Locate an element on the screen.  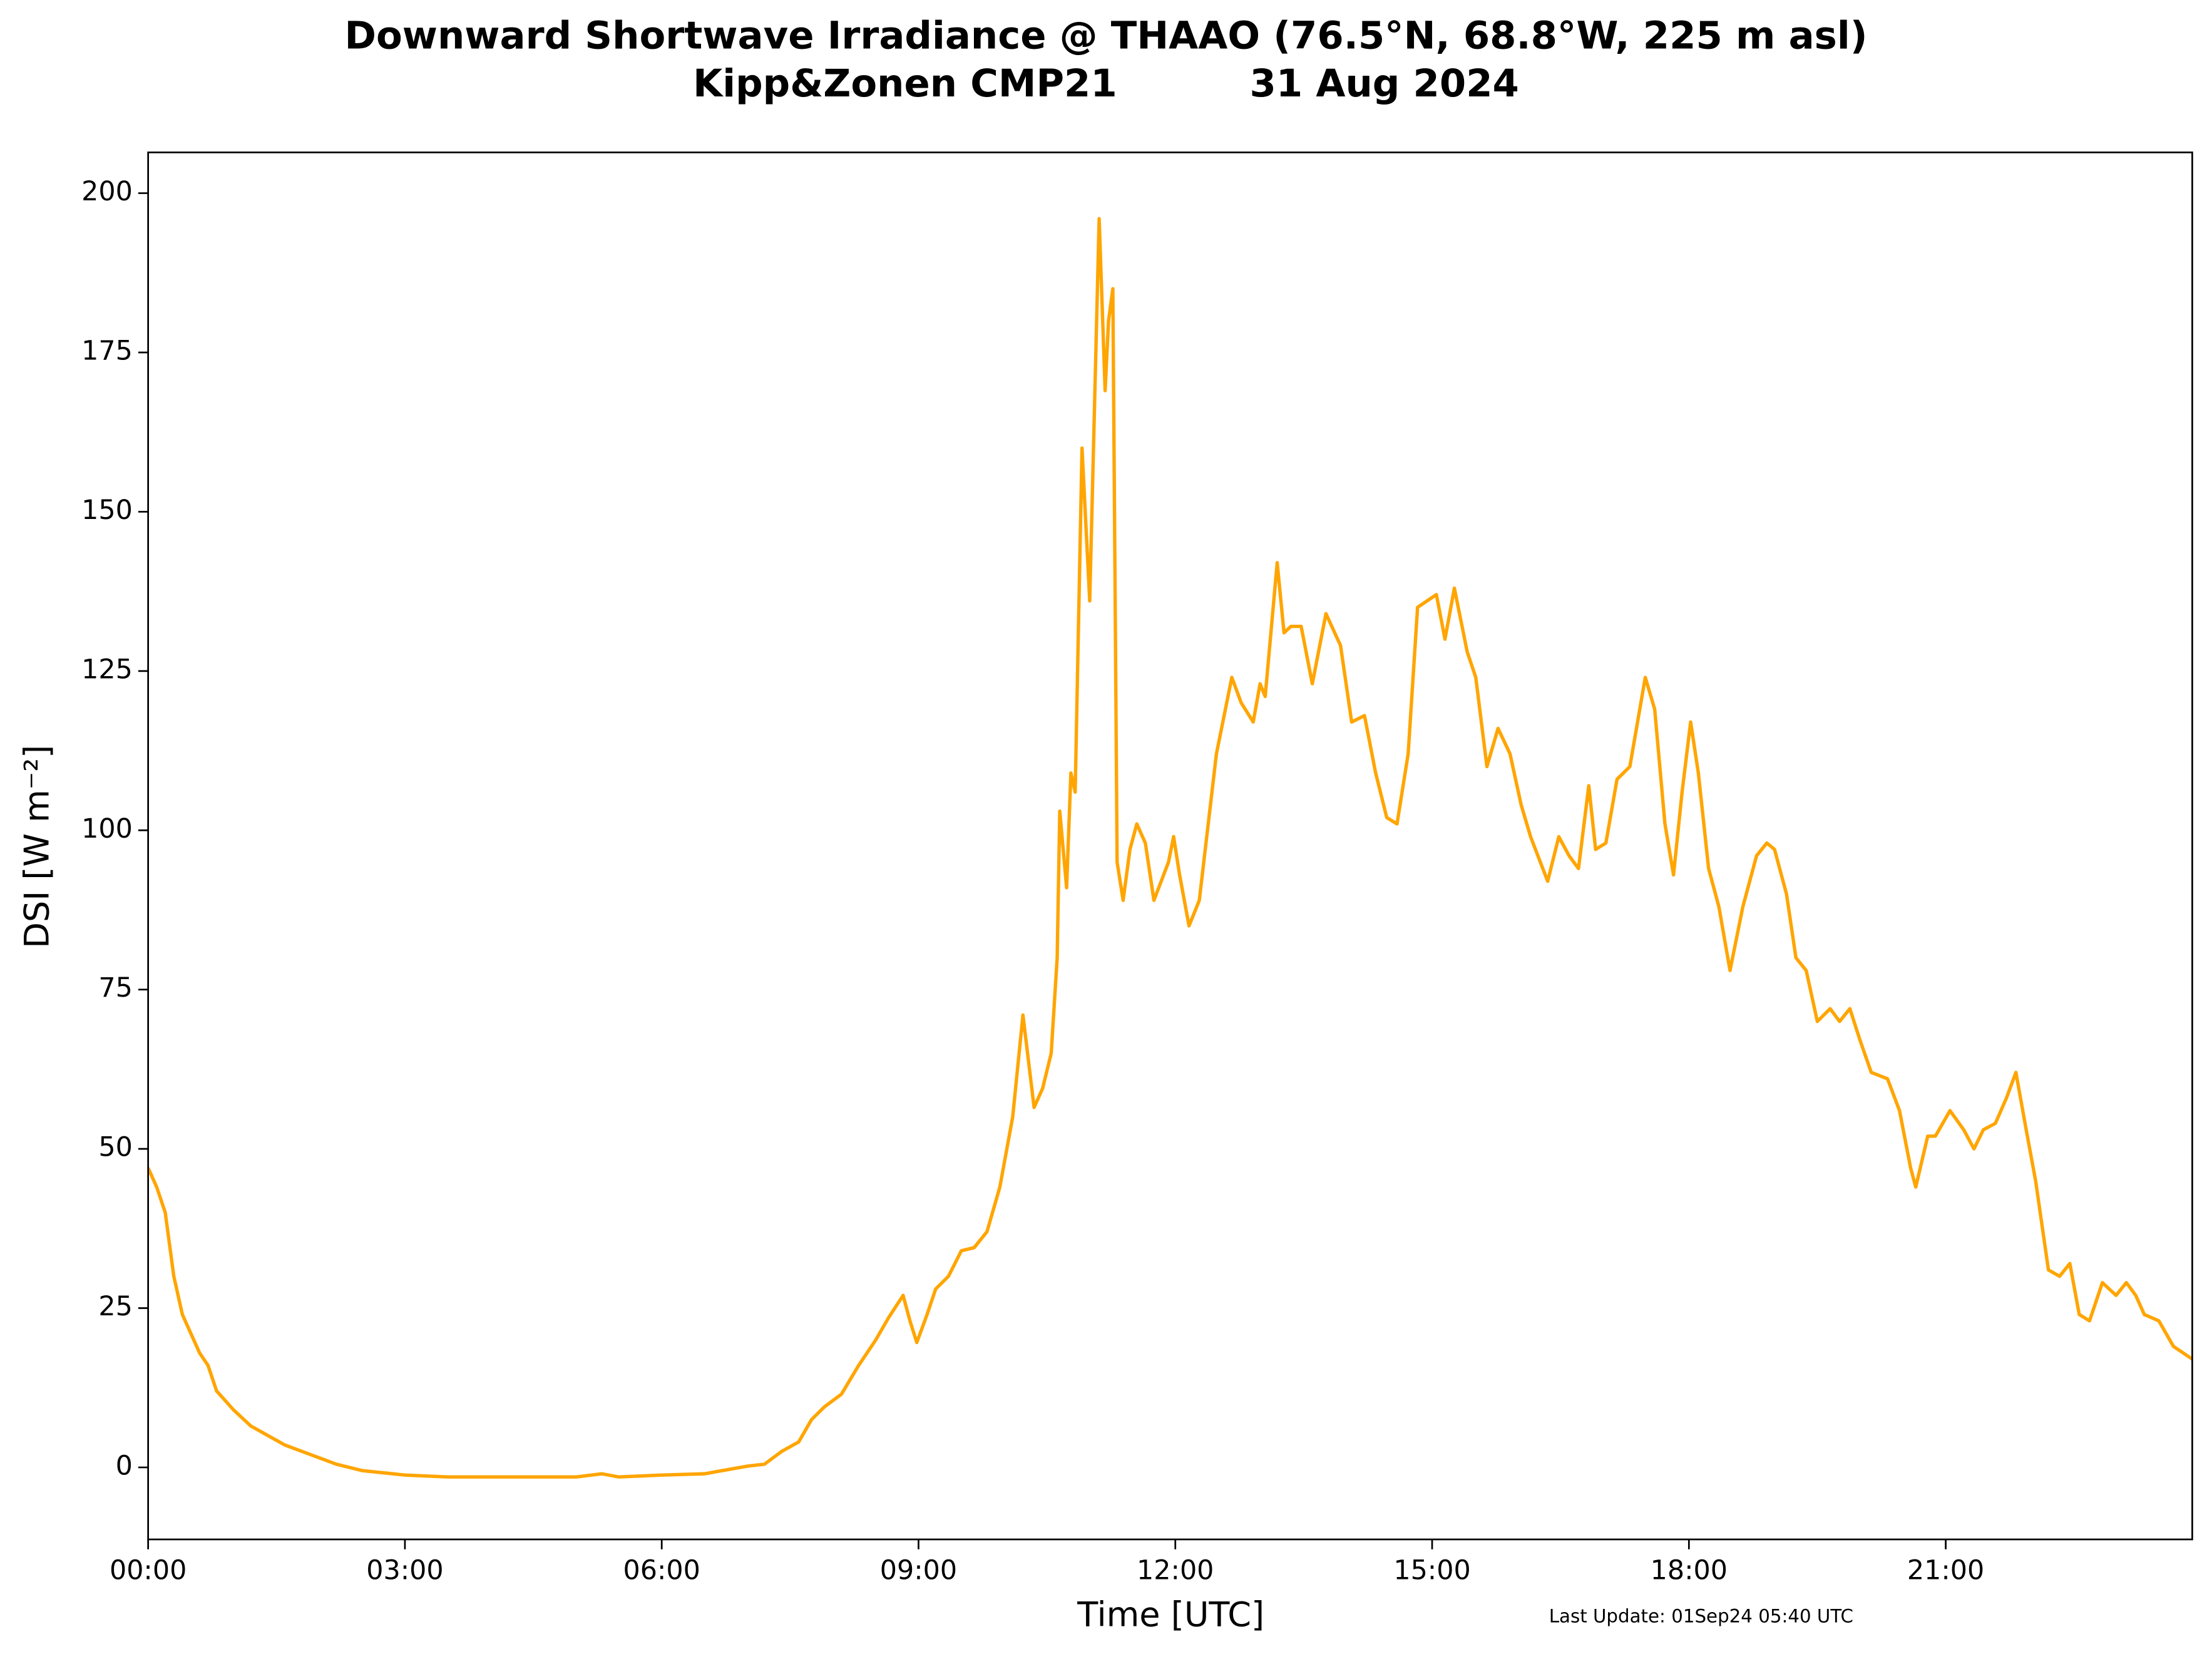
y-axis-label: DSI [W m⁻²] is located at coordinates (38, 846).